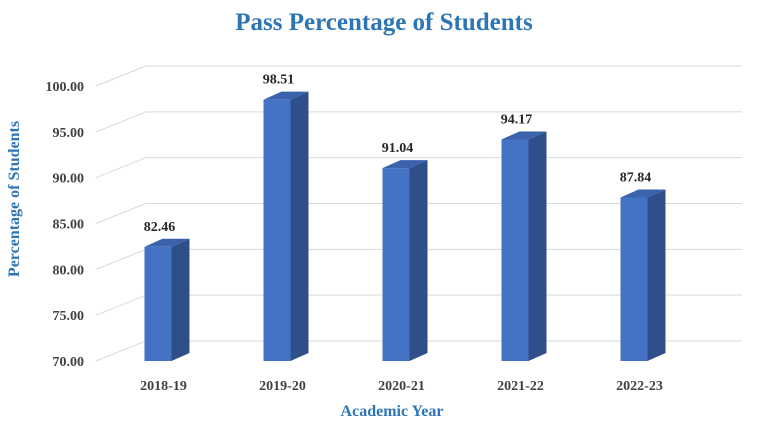 Image resolution: width=768 pixels, height=433 pixels. What do you see at coordinates (398, 148) in the screenshot?
I see `data-label: 91.04` at bounding box center [398, 148].